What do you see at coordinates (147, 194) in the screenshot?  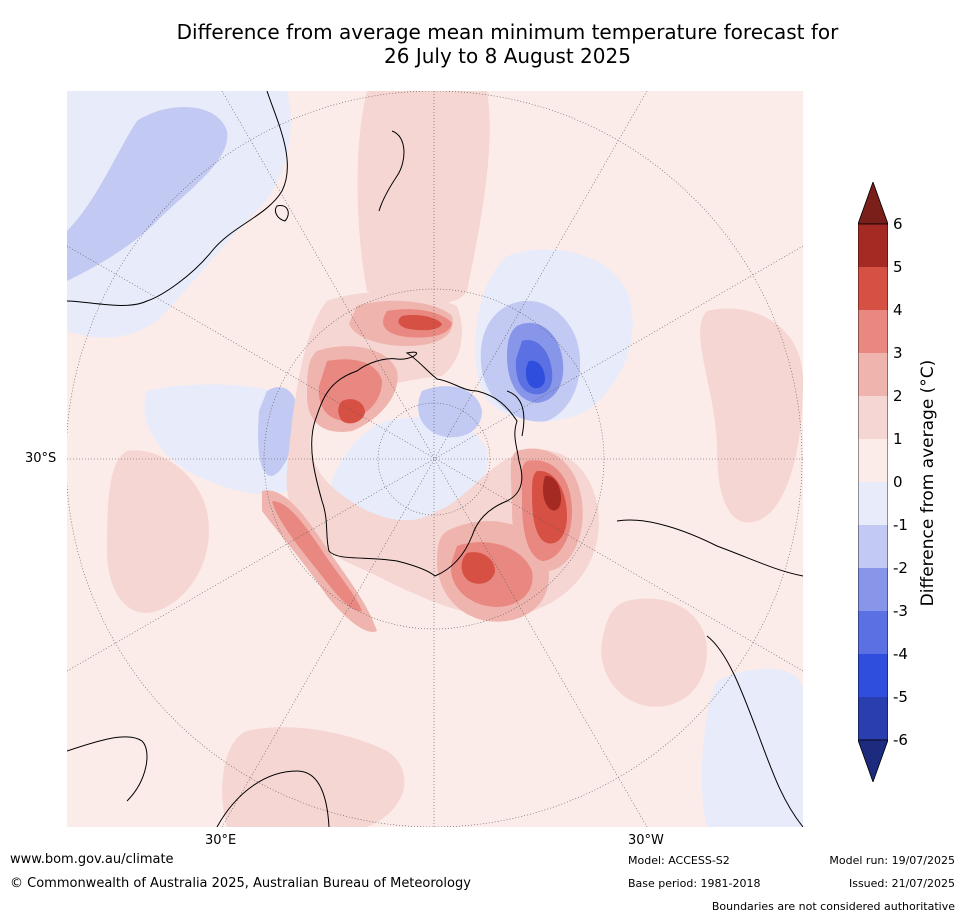 I see `anomaly-region-neg2-indian` at bounding box center [147, 194].